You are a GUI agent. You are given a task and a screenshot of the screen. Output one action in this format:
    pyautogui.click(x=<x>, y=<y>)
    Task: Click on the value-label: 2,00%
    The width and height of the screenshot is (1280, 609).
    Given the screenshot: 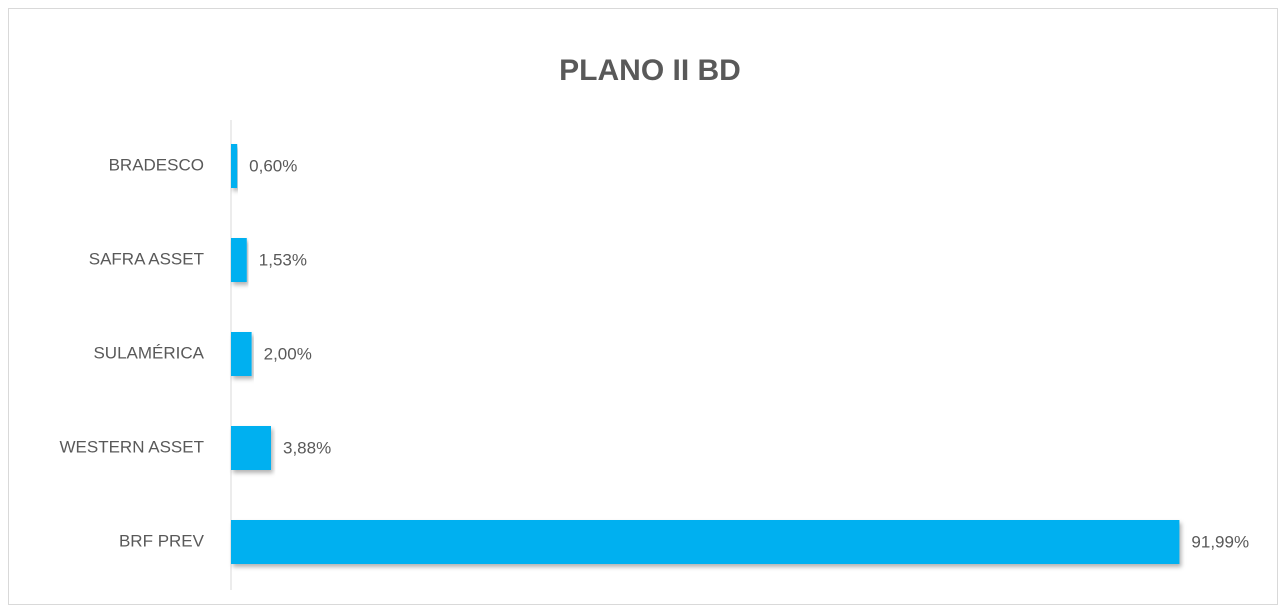 What is the action you would take?
    pyautogui.click(x=288, y=353)
    